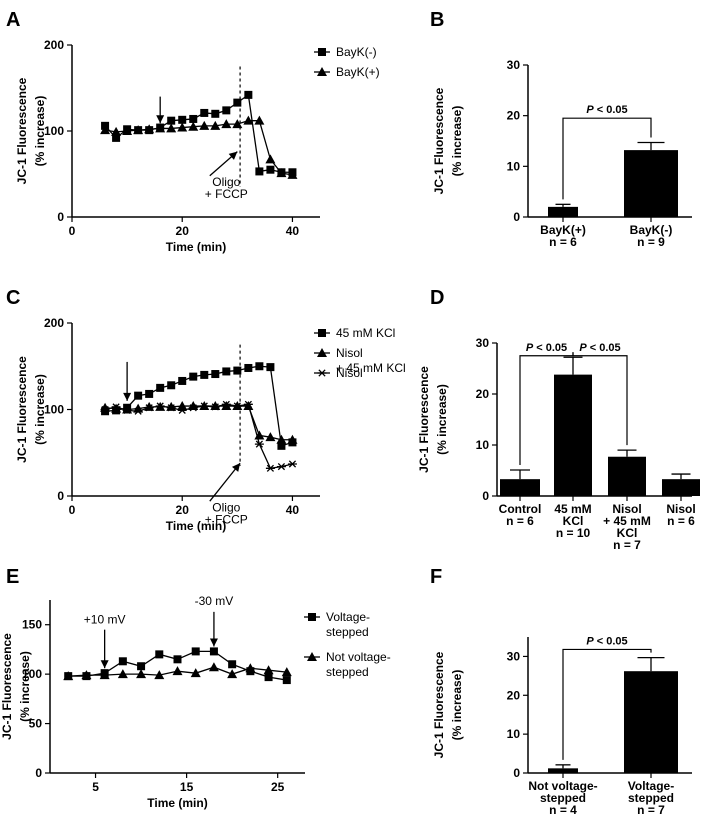  I want to click on legend-label: Not voltage-, so click(358, 657).